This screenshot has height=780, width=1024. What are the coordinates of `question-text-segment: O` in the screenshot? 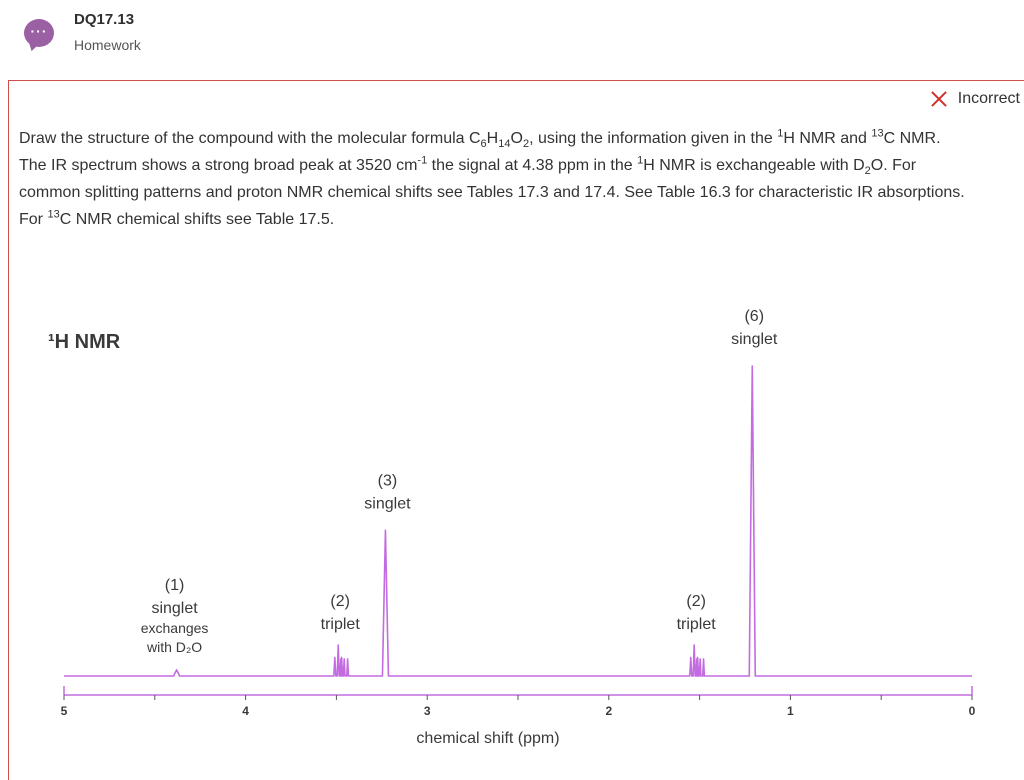 It's located at (516, 138).